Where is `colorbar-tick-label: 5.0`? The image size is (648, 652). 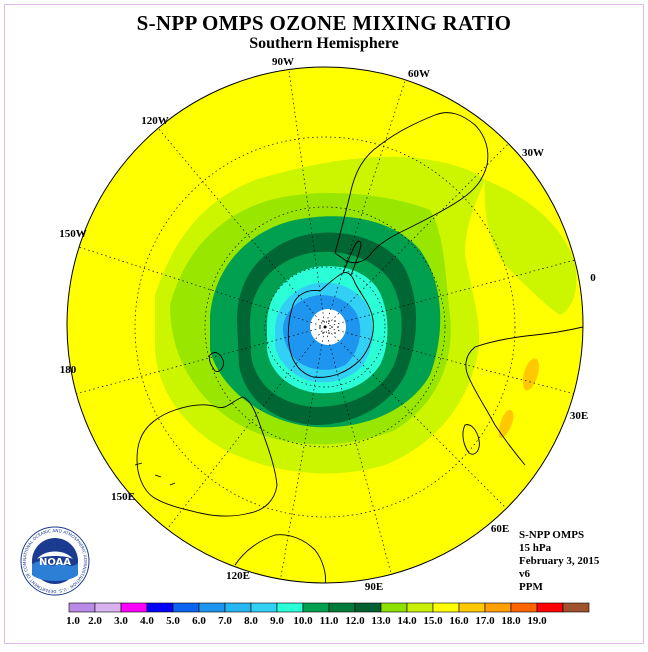 colorbar-tick-label: 5.0 is located at coordinates (173, 621).